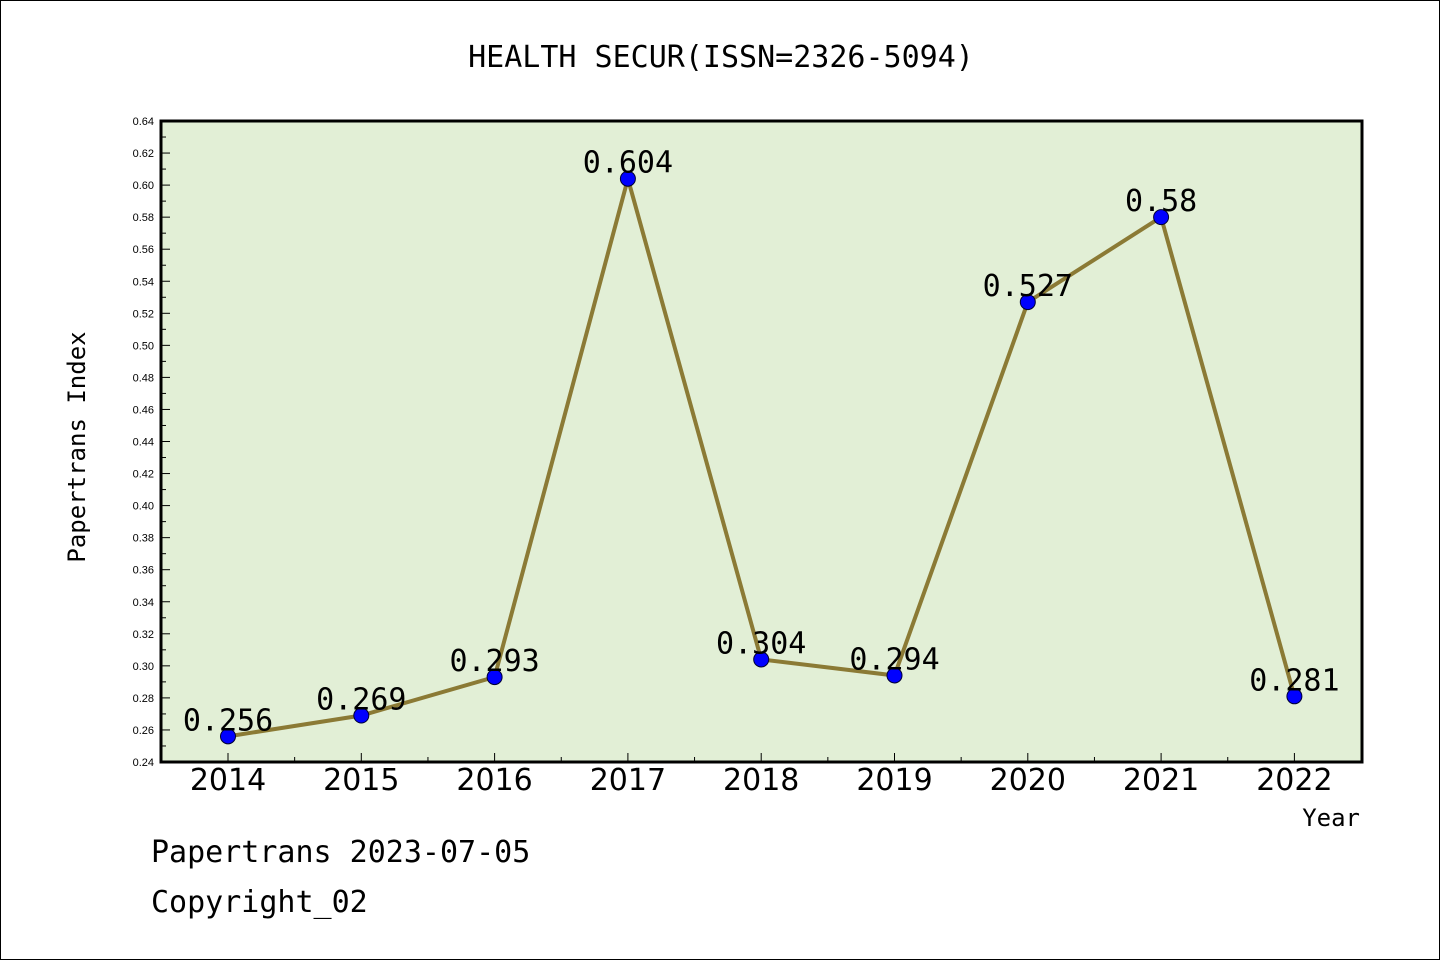  What do you see at coordinates (143, 731) in the screenshot?
I see `y-tick-label: 0.26` at bounding box center [143, 731].